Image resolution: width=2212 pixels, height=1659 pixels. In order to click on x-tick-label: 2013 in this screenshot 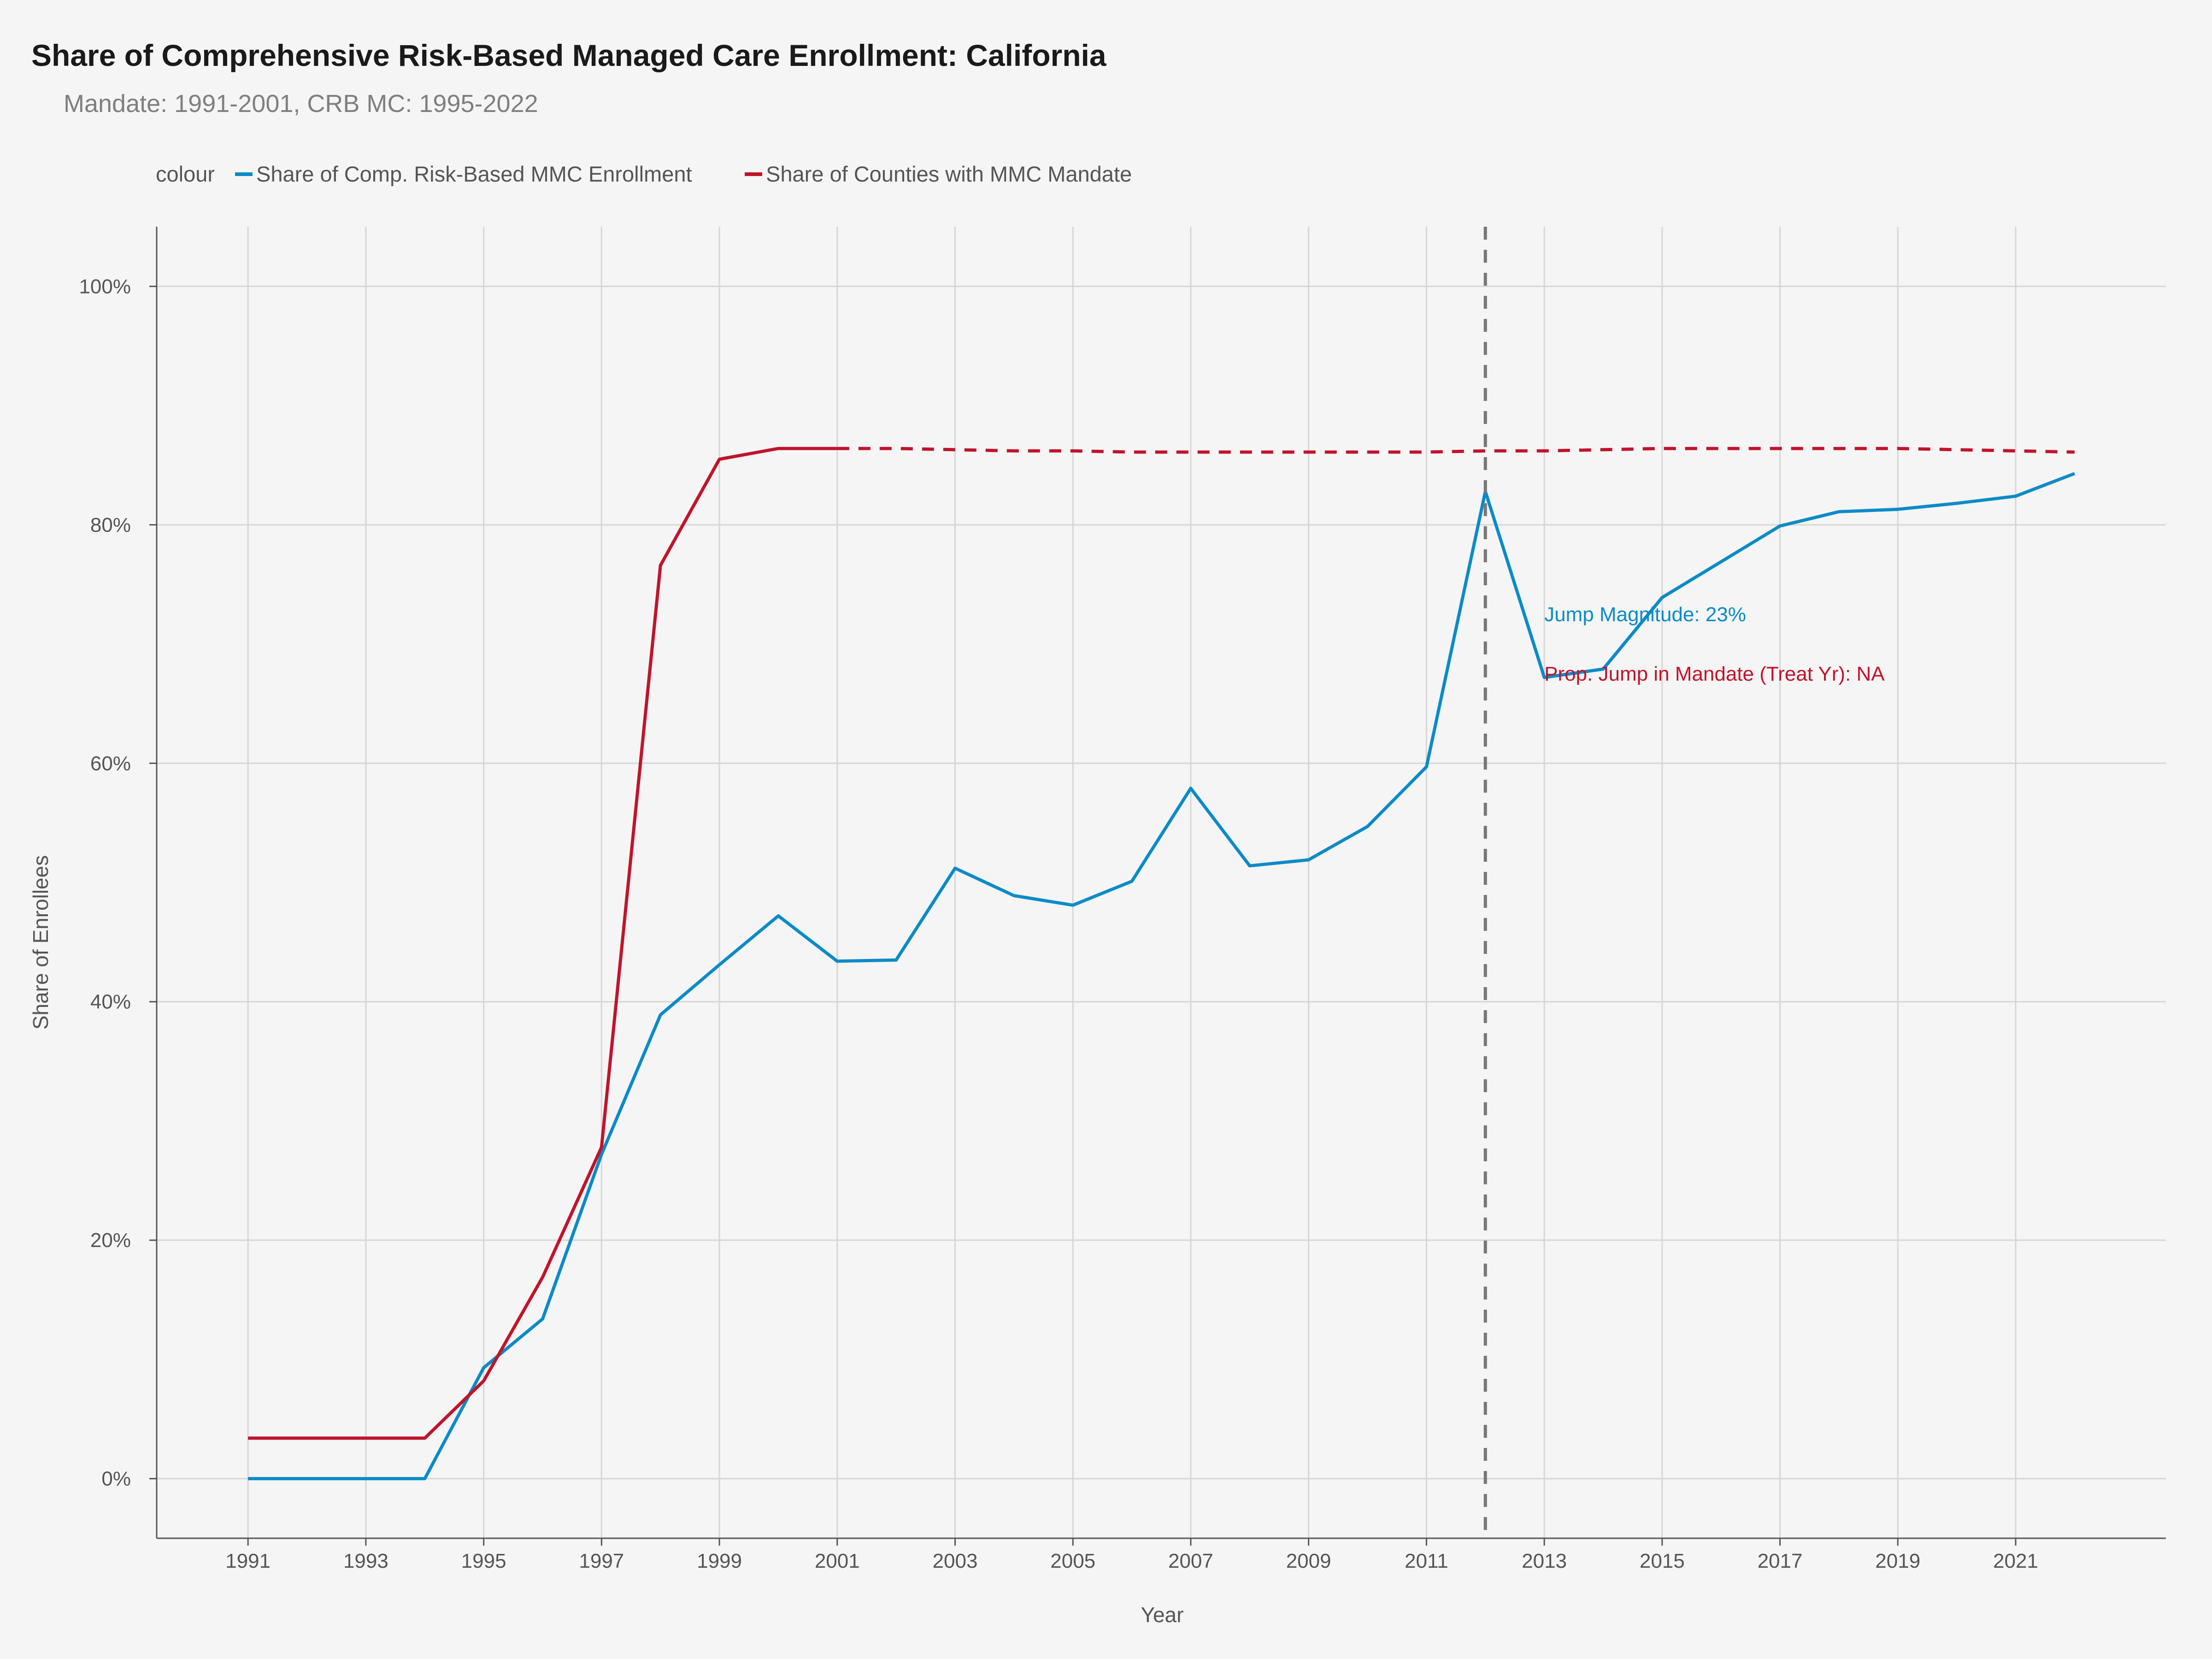, I will do `click(1544, 1561)`.